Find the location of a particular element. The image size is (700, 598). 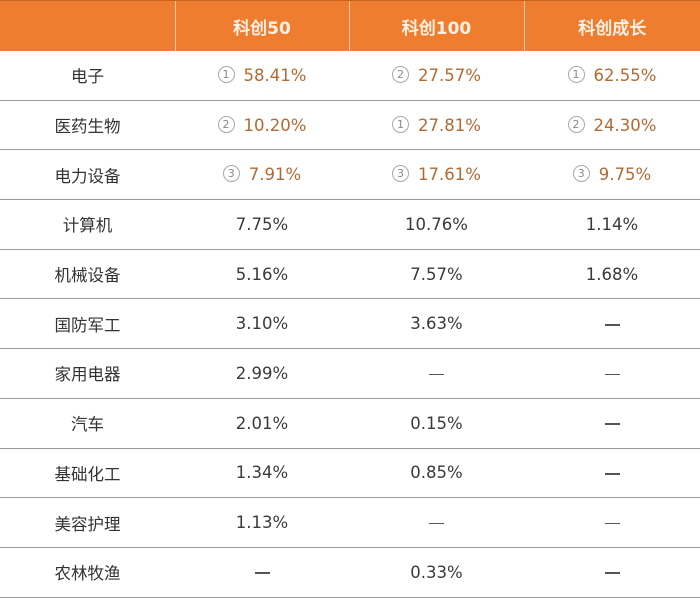

weight-value: 3.10% is located at coordinates (262, 324).